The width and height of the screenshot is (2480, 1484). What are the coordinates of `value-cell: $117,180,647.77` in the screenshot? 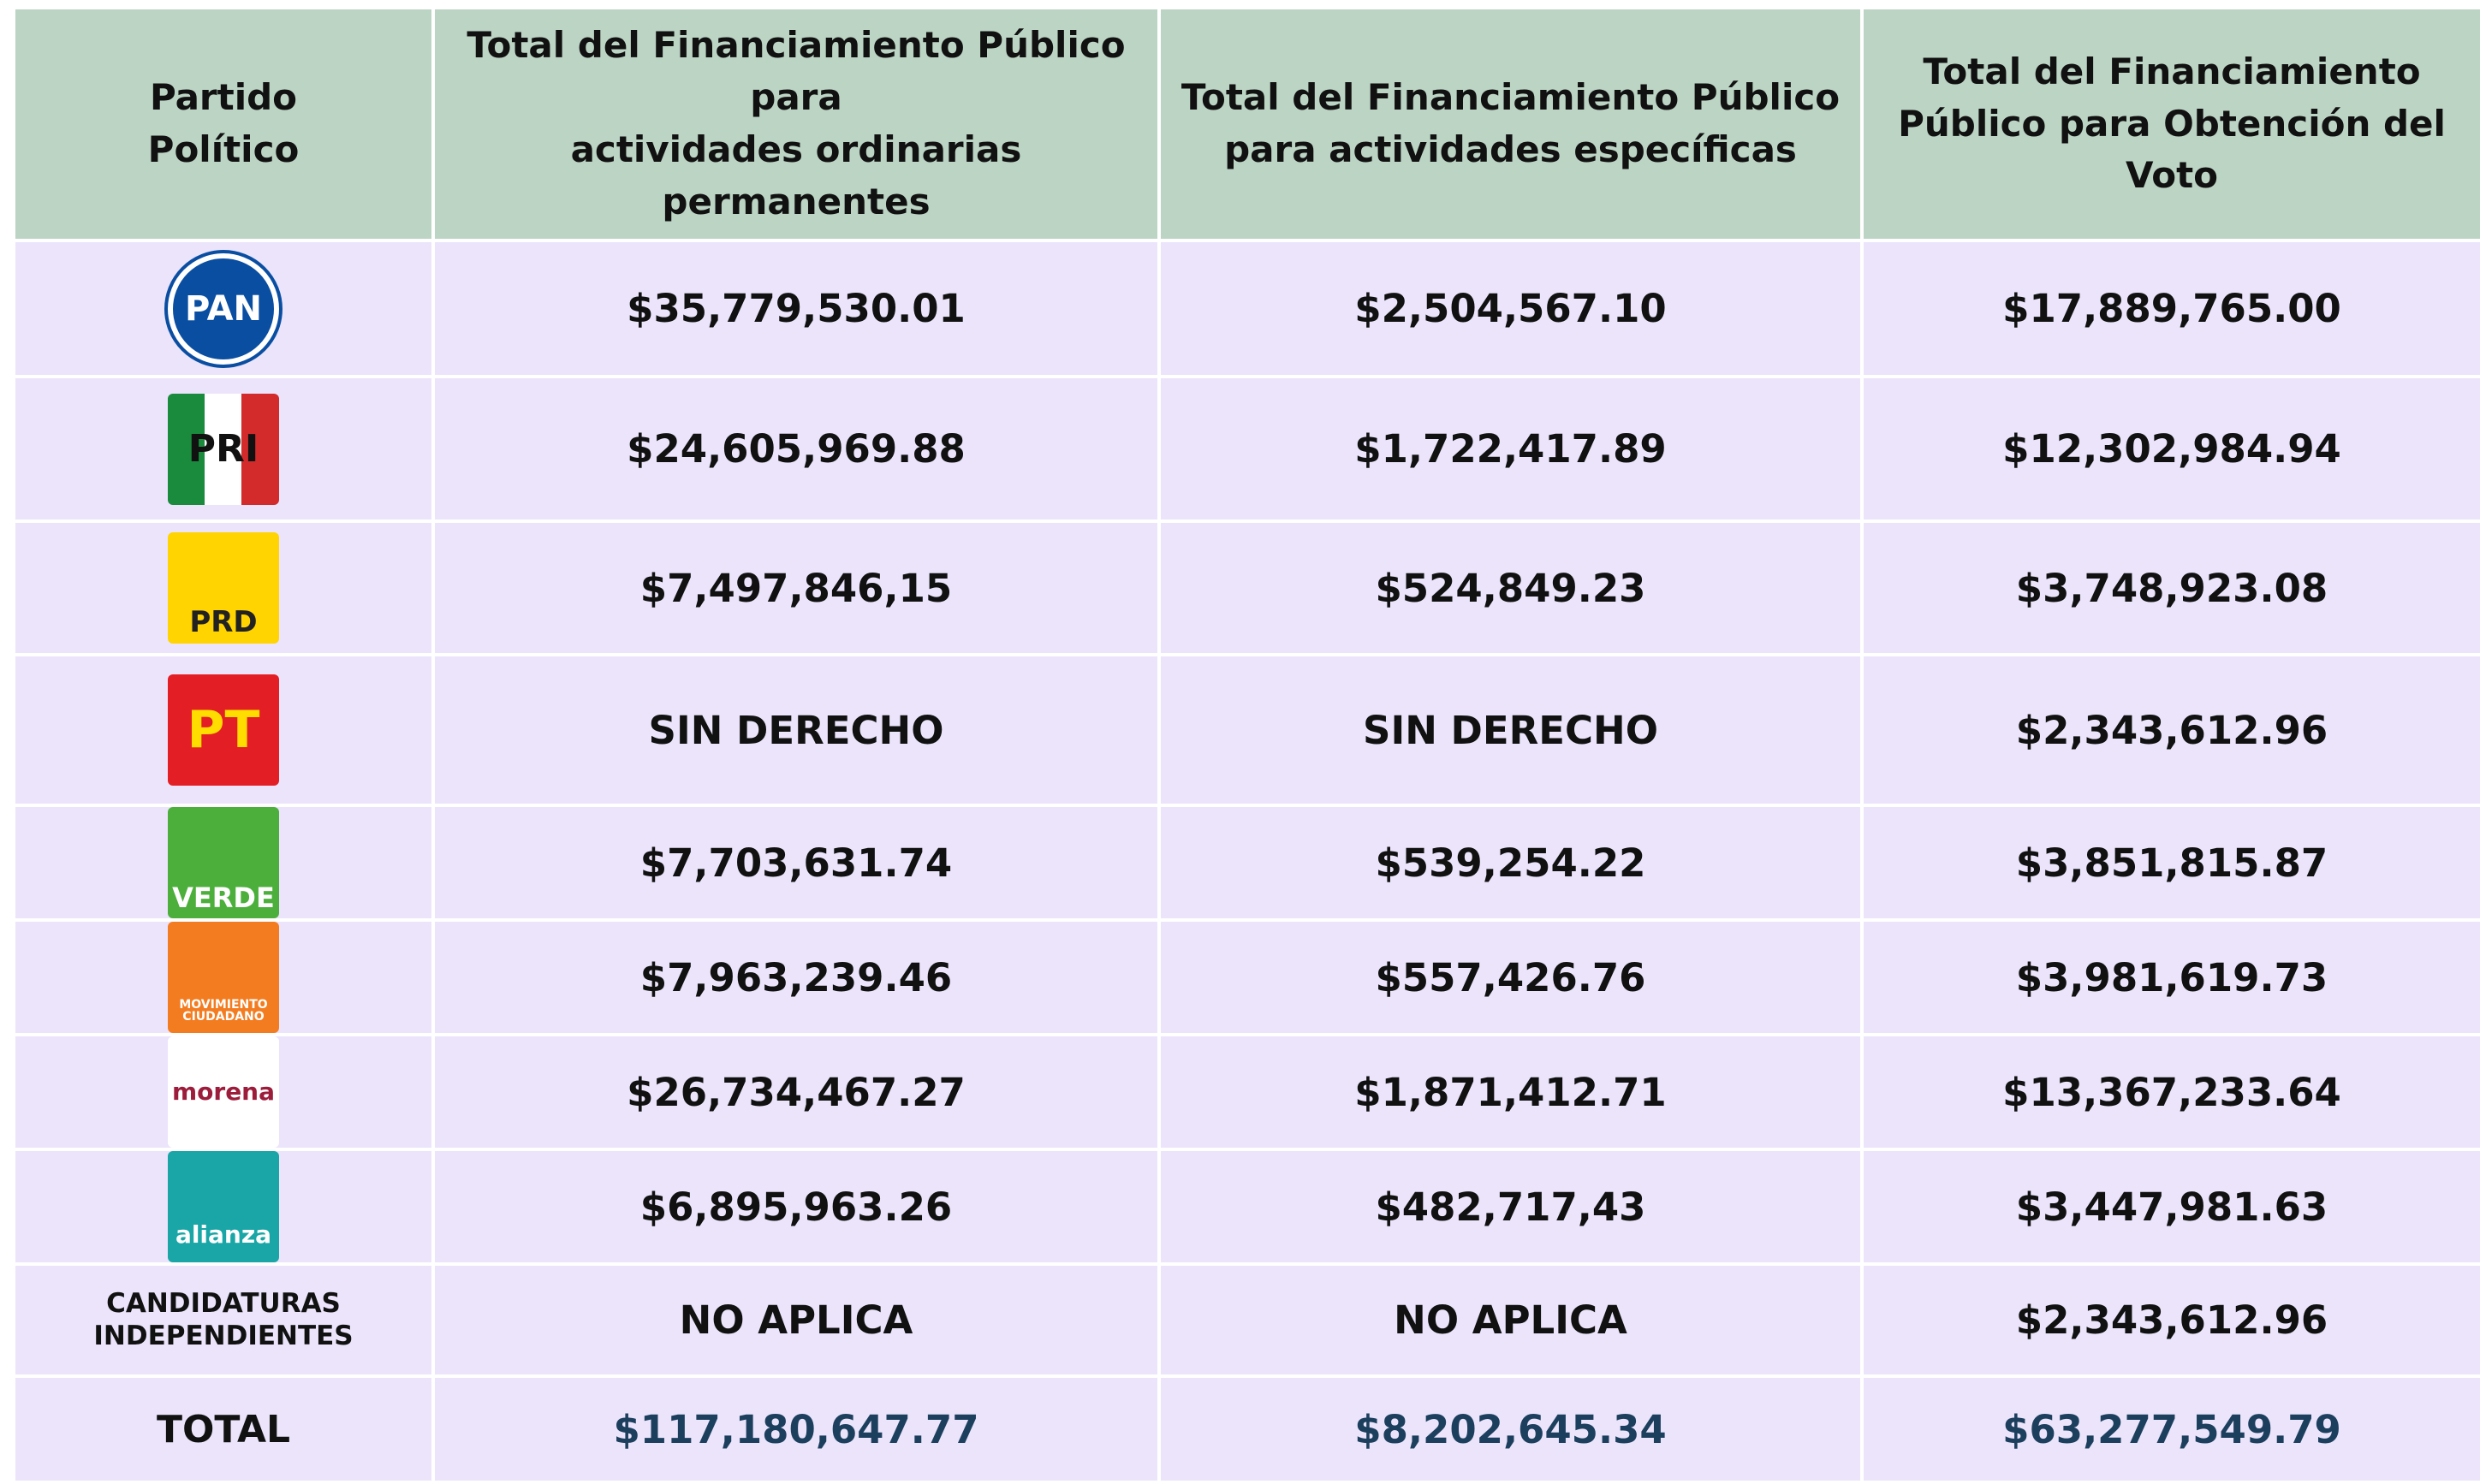 It's located at (796, 1430).